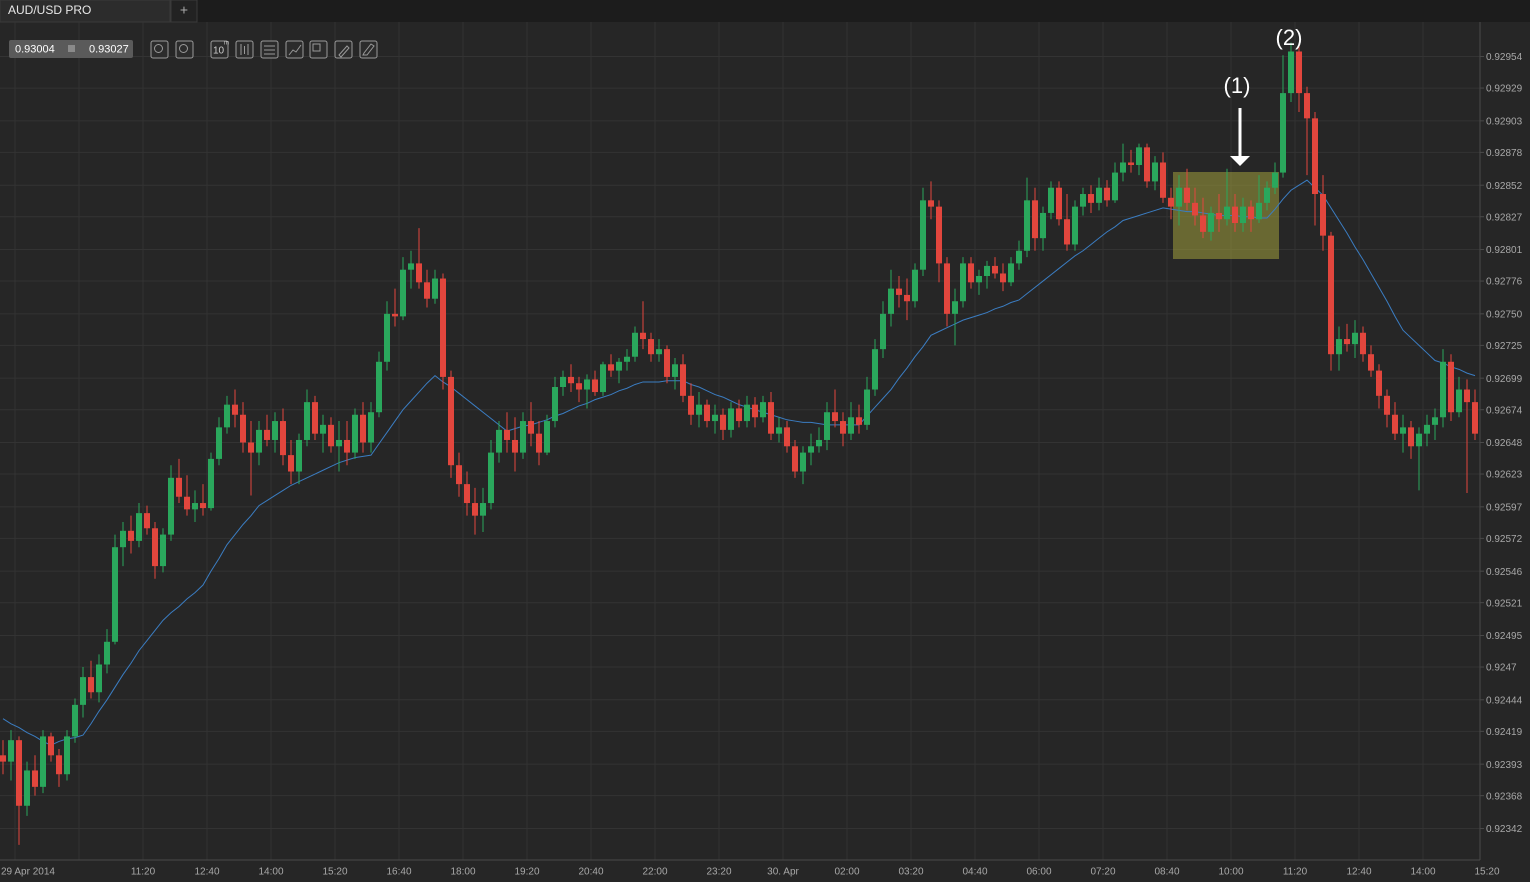  I want to click on studies-icon, so click(295, 50).